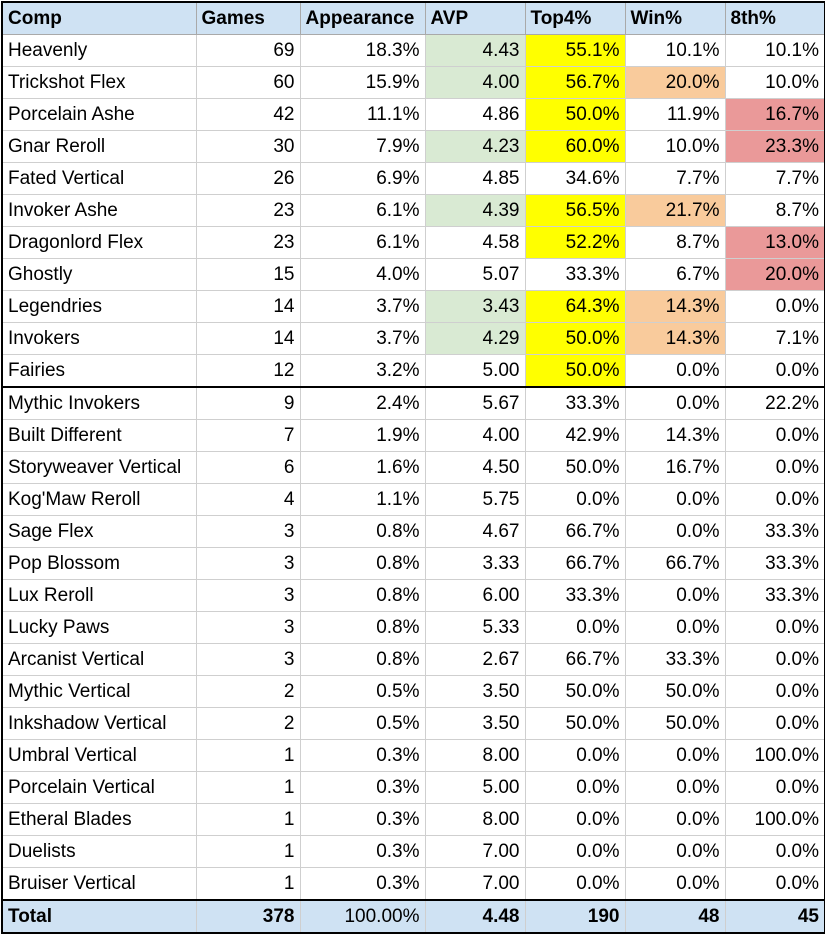  What do you see at coordinates (99, 563) in the screenshot?
I see `comp-name-cell: Pop Blossom` at bounding box center [99, 563].